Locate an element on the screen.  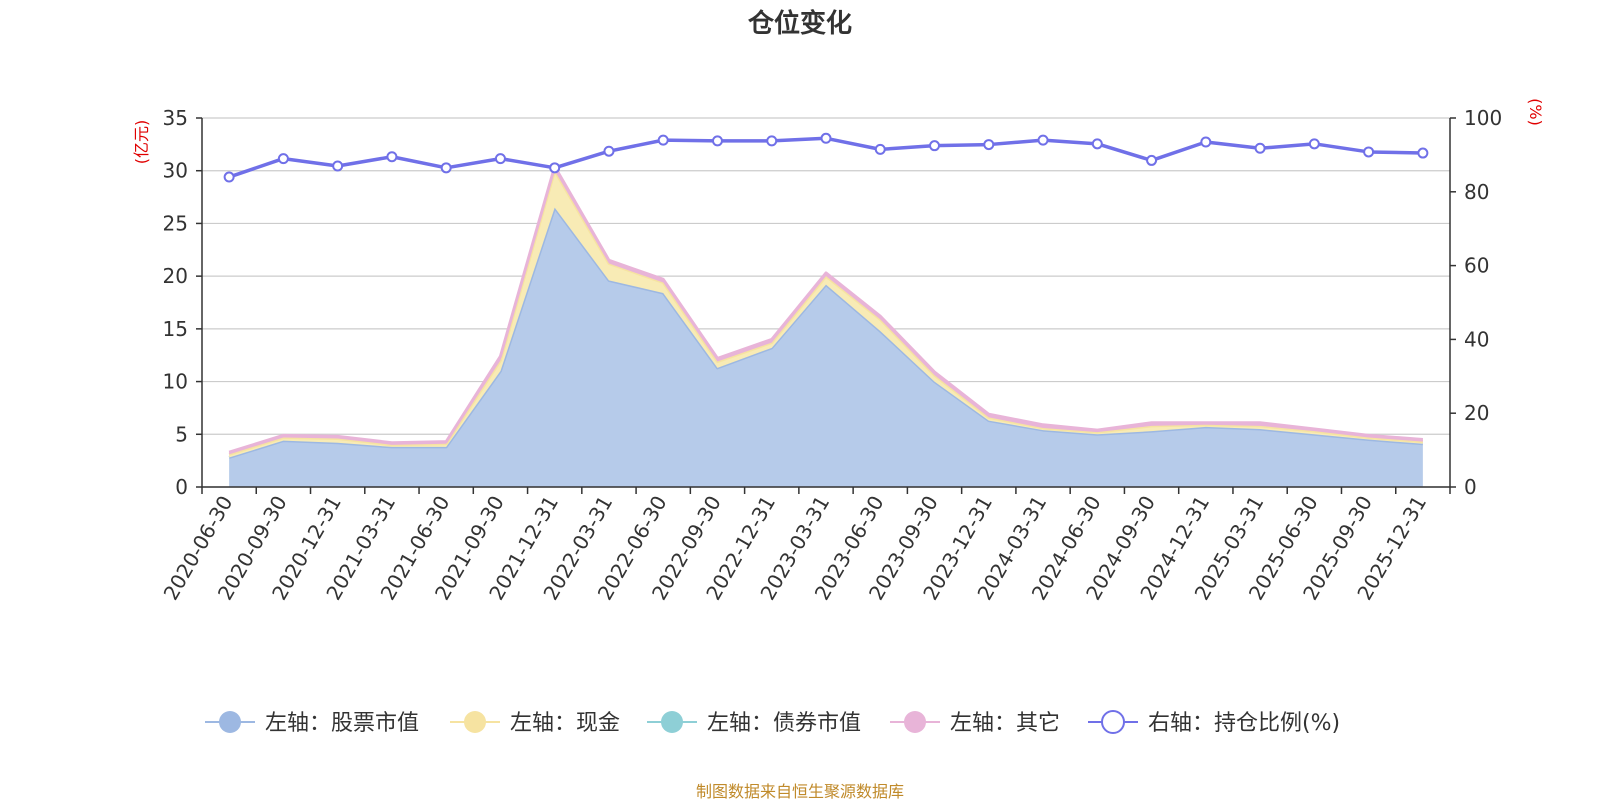
legend-item: 左轴：债券市值 is located at coordinates (754, 723).